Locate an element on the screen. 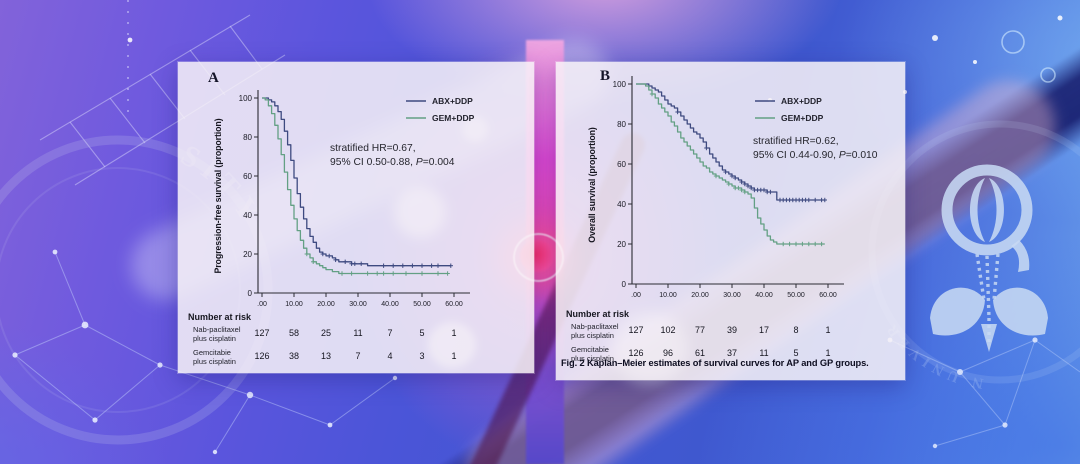  annotation-line1: stratified HR=0.62, is located at coordinates (796, 141).